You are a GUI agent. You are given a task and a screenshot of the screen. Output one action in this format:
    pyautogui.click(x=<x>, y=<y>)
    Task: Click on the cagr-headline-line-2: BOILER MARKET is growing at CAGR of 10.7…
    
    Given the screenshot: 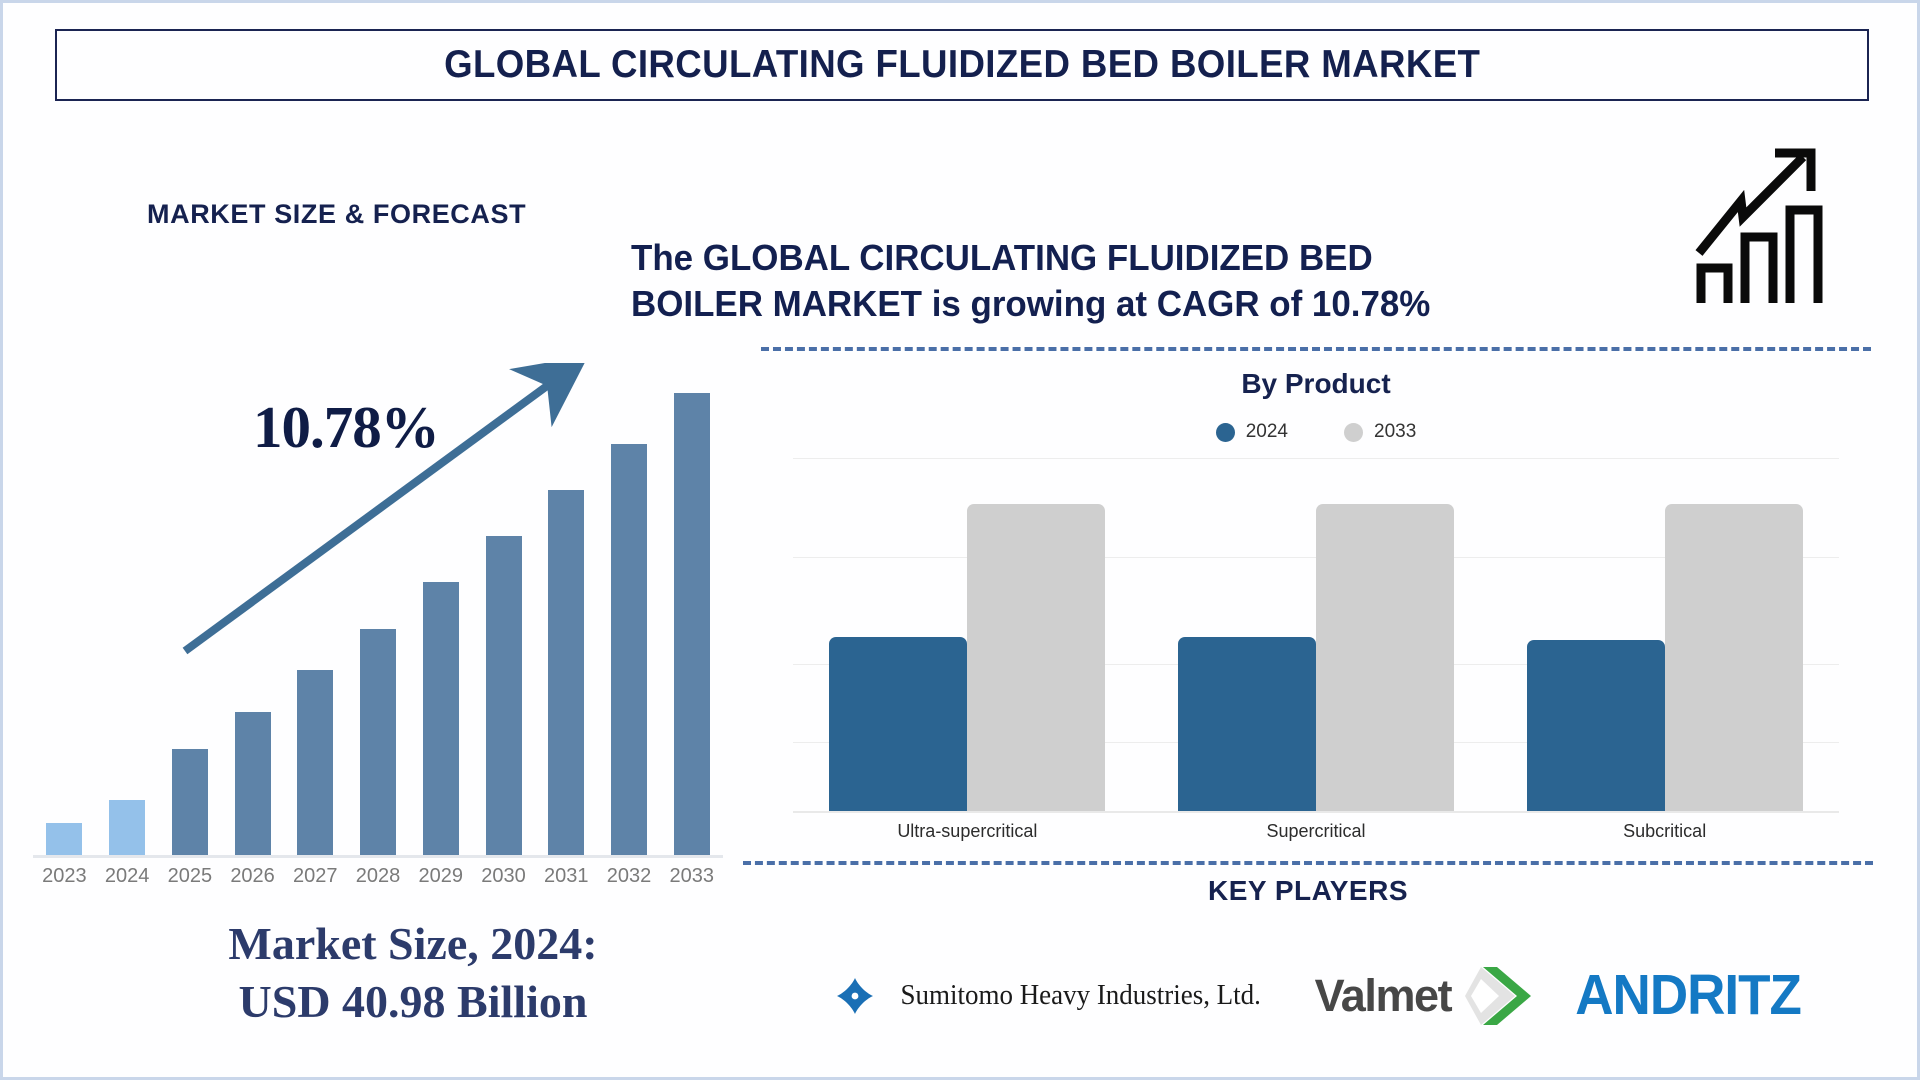 What is the action you would take?
    pyautogui.click(x=1031, y=304)
    